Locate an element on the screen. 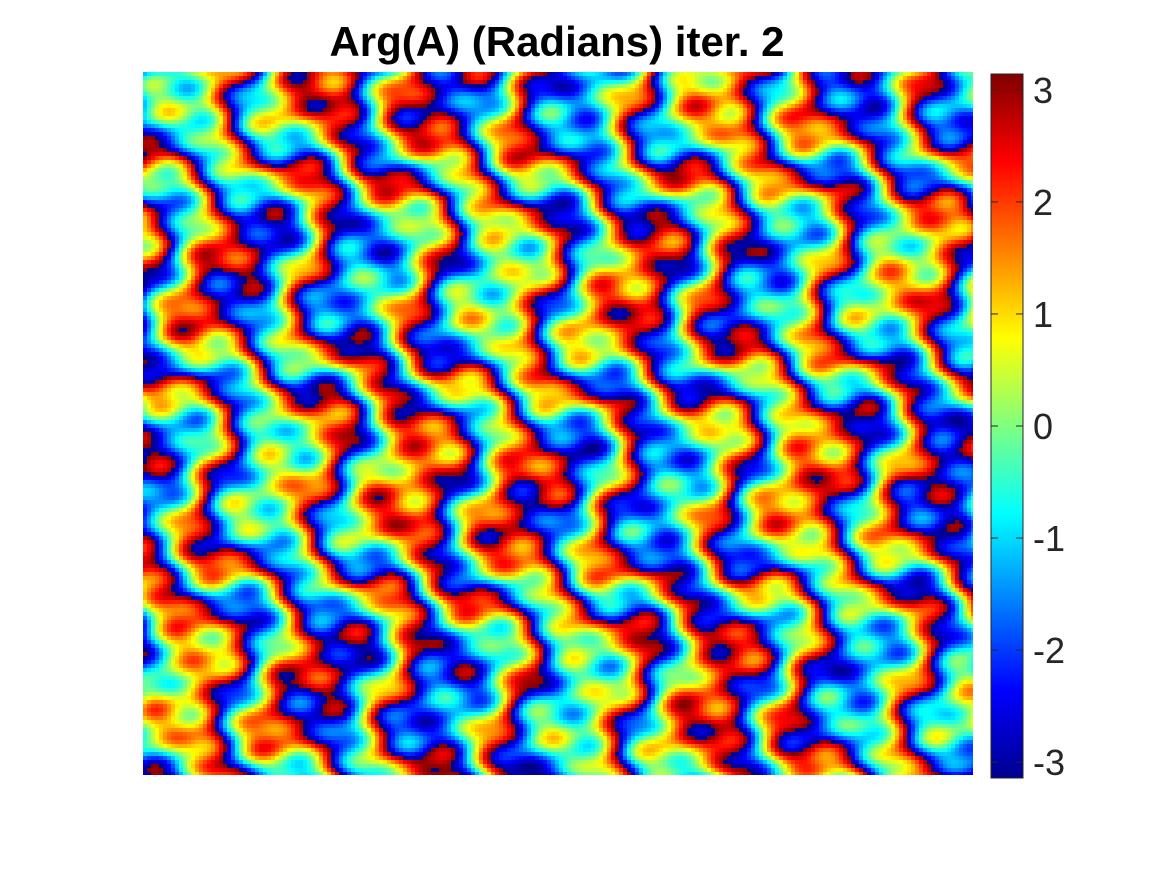 Image resolution: width=1167 pixels, height=875 pixels. colorbar-tick-label: -2 is located at coordinates (1049, 650).